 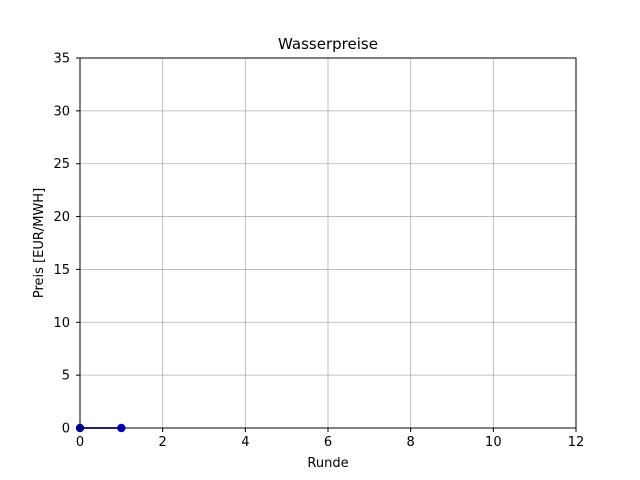 I want to click on y-axis-ticks: 0 5 10 15 20 25 30 35, so click(x=66, y=244).